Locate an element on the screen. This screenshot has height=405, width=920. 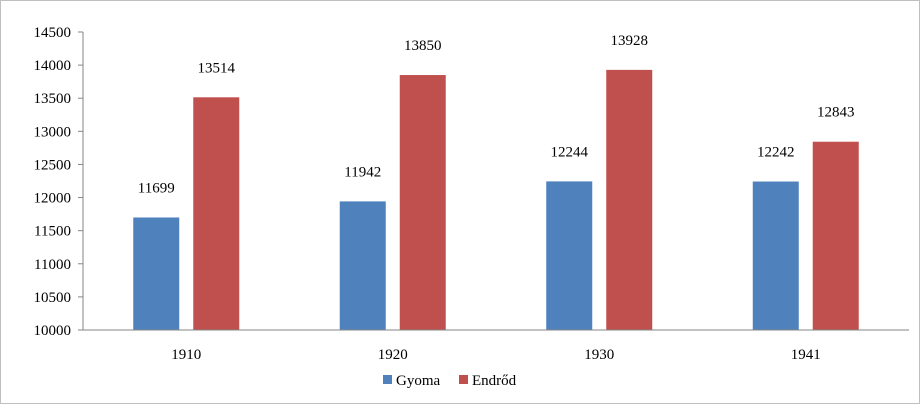
bar-endrőd-1941 is located at coordinates (835, 235).